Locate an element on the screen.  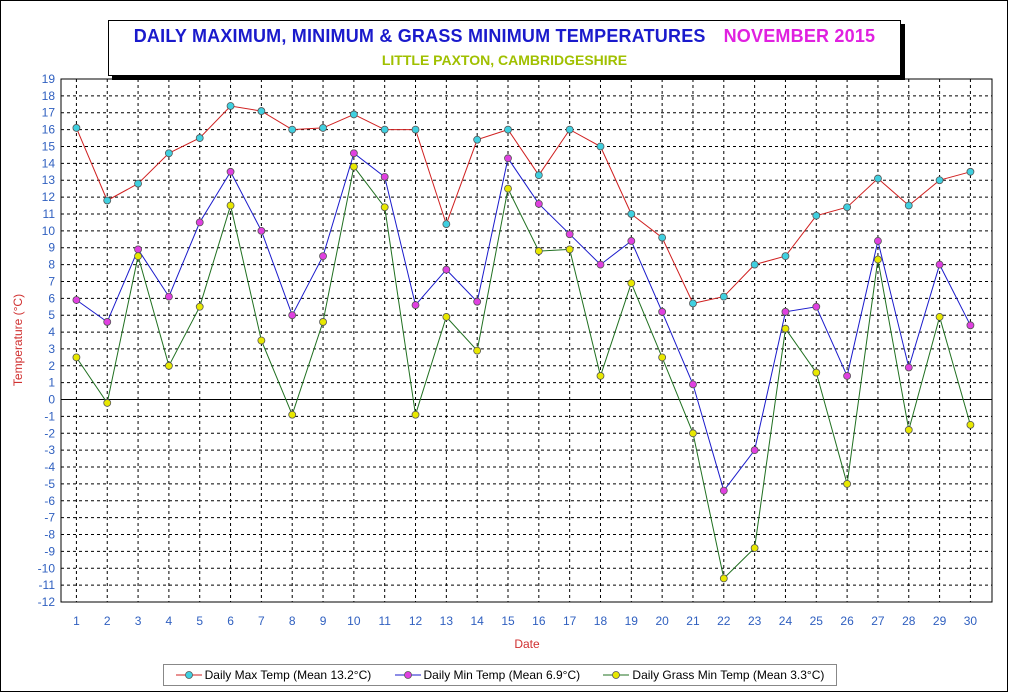
y-tick-label: 15 is located at coordinates (49, 146).